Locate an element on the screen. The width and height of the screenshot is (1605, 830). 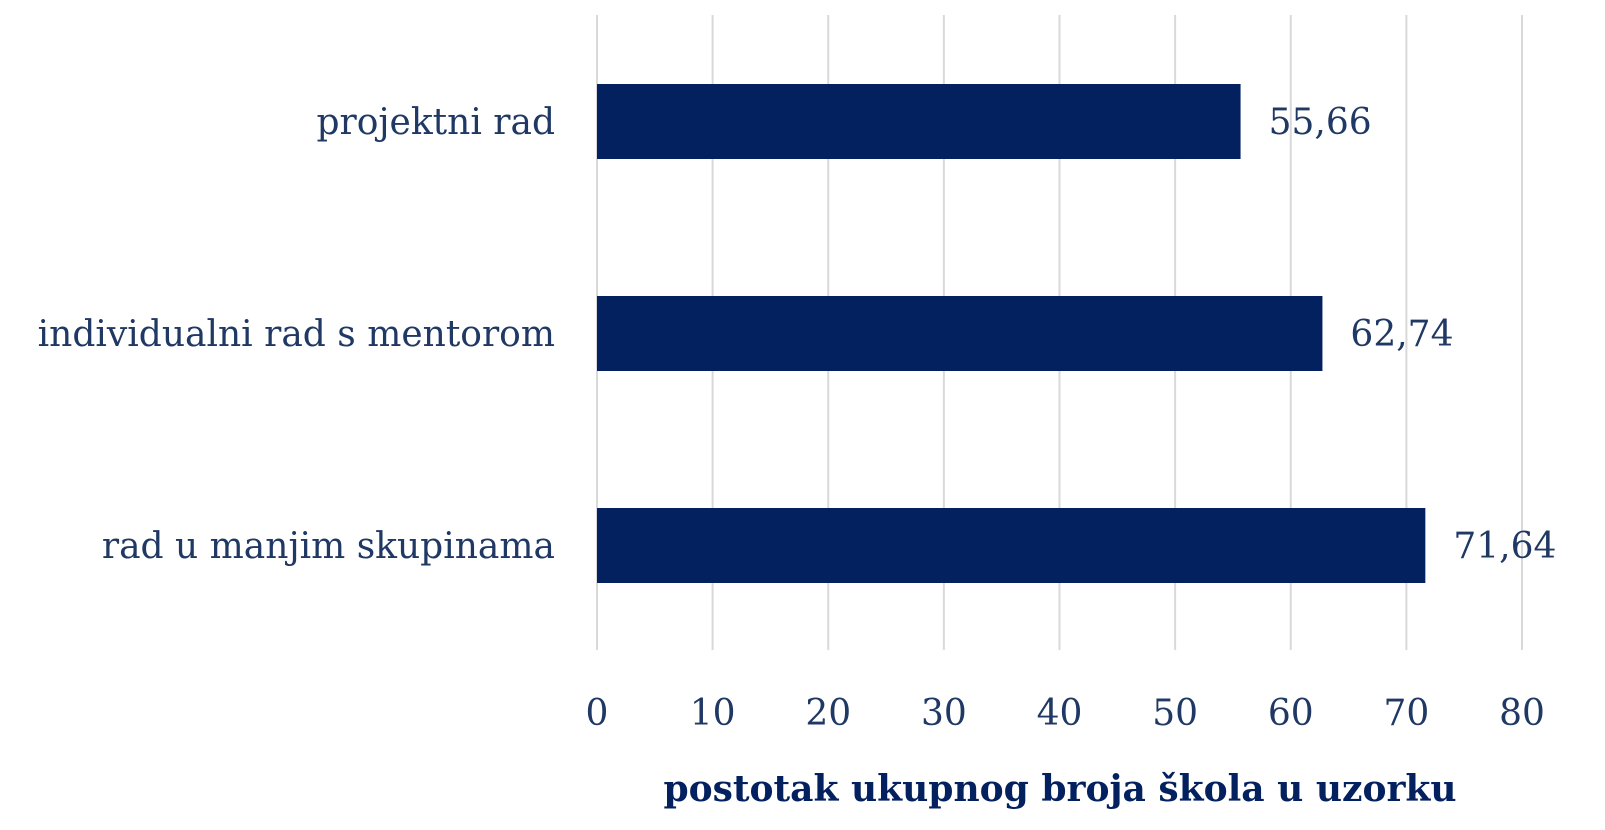
x-tick-label: 40 is located at coordinates (1060, 713).